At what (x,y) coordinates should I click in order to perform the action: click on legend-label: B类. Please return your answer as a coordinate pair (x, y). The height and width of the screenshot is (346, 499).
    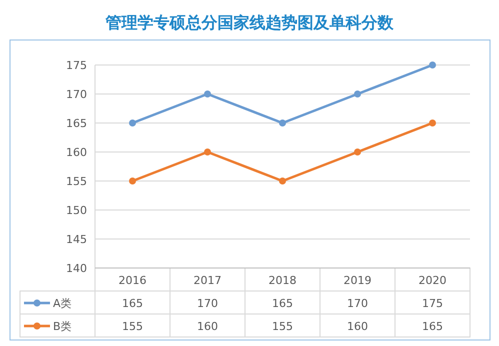
    Looking at the image, I should click on (62, 326).